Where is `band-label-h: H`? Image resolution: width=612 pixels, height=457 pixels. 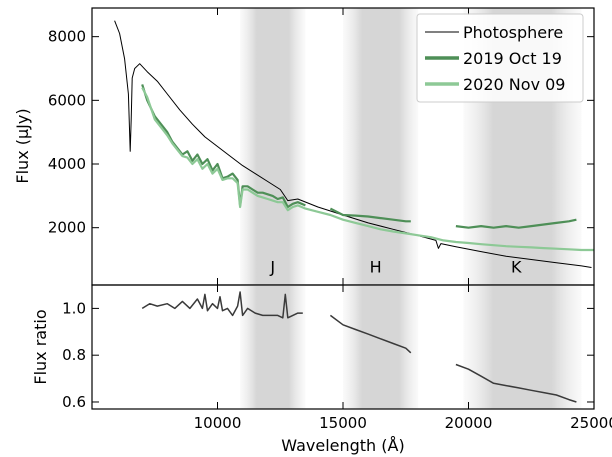 band-label-h: H is located at coordinates (376, 266).